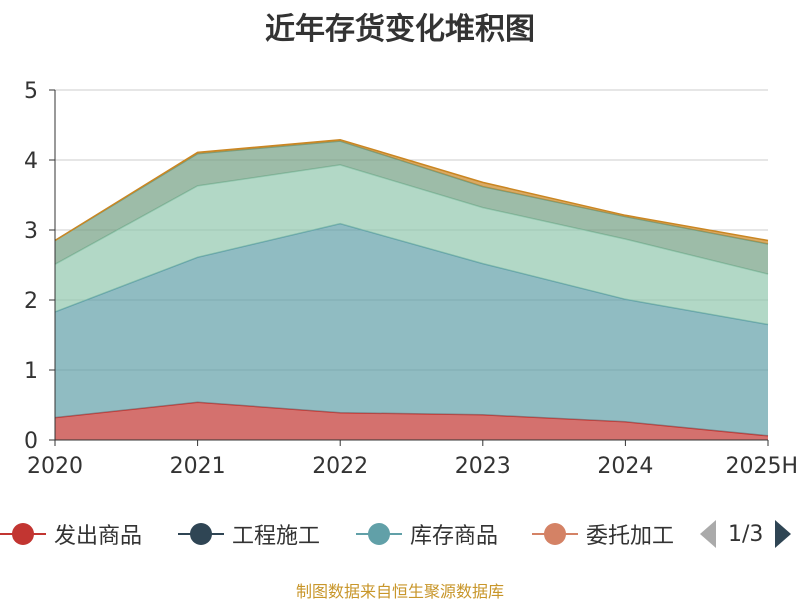 The width and height of the screenshot is (800, 602). Describe the element at coordinates (31, 301) in the screenshot. I see `y-tick-label: 2` at that location.